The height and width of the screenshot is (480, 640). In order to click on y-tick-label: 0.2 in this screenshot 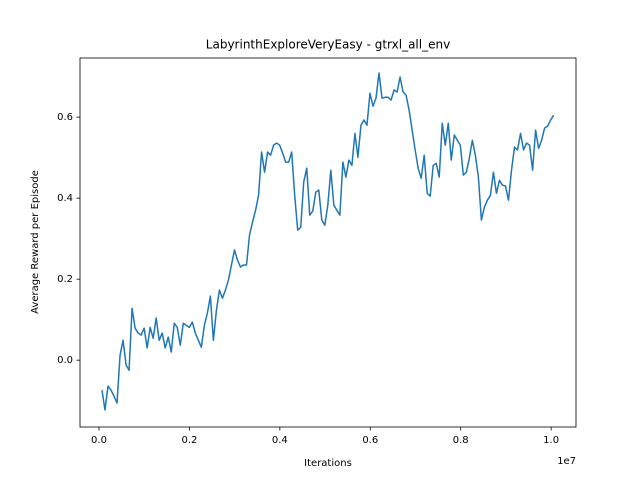, I will do `click(65, 279)`.